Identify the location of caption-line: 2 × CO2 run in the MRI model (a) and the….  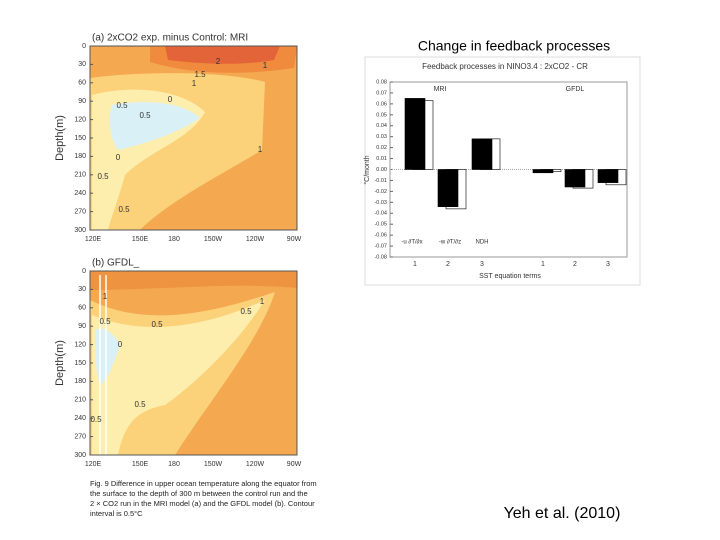
(202, 503).